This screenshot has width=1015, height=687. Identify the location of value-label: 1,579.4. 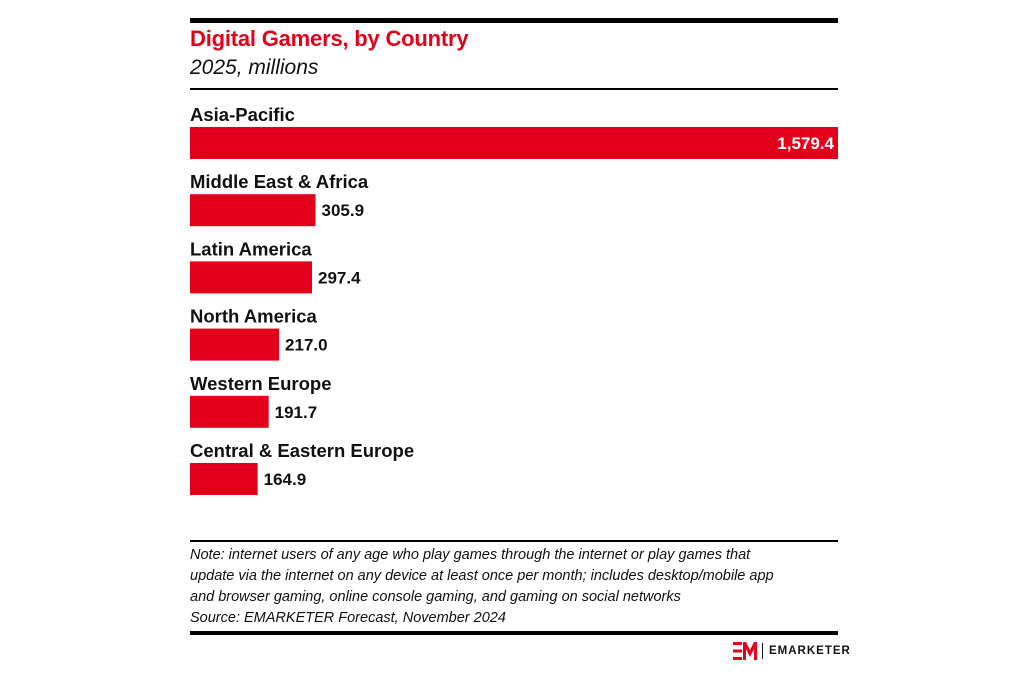
(805, 143).